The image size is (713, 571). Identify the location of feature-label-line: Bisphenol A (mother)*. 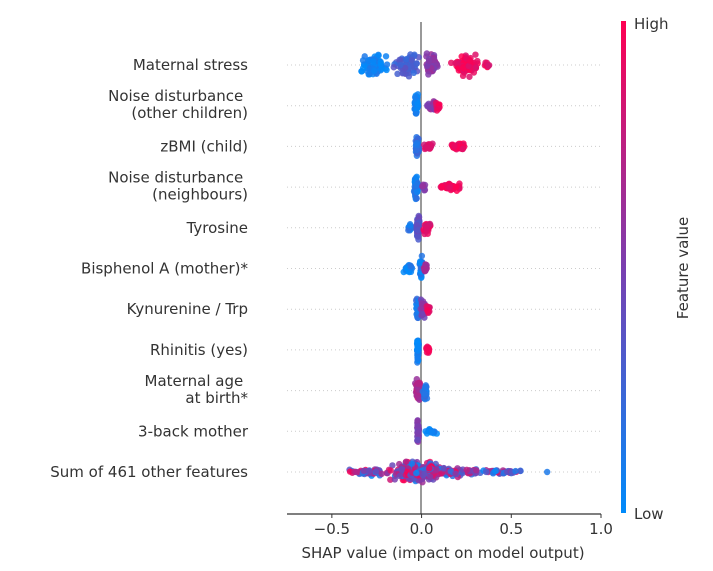
(164, 269).